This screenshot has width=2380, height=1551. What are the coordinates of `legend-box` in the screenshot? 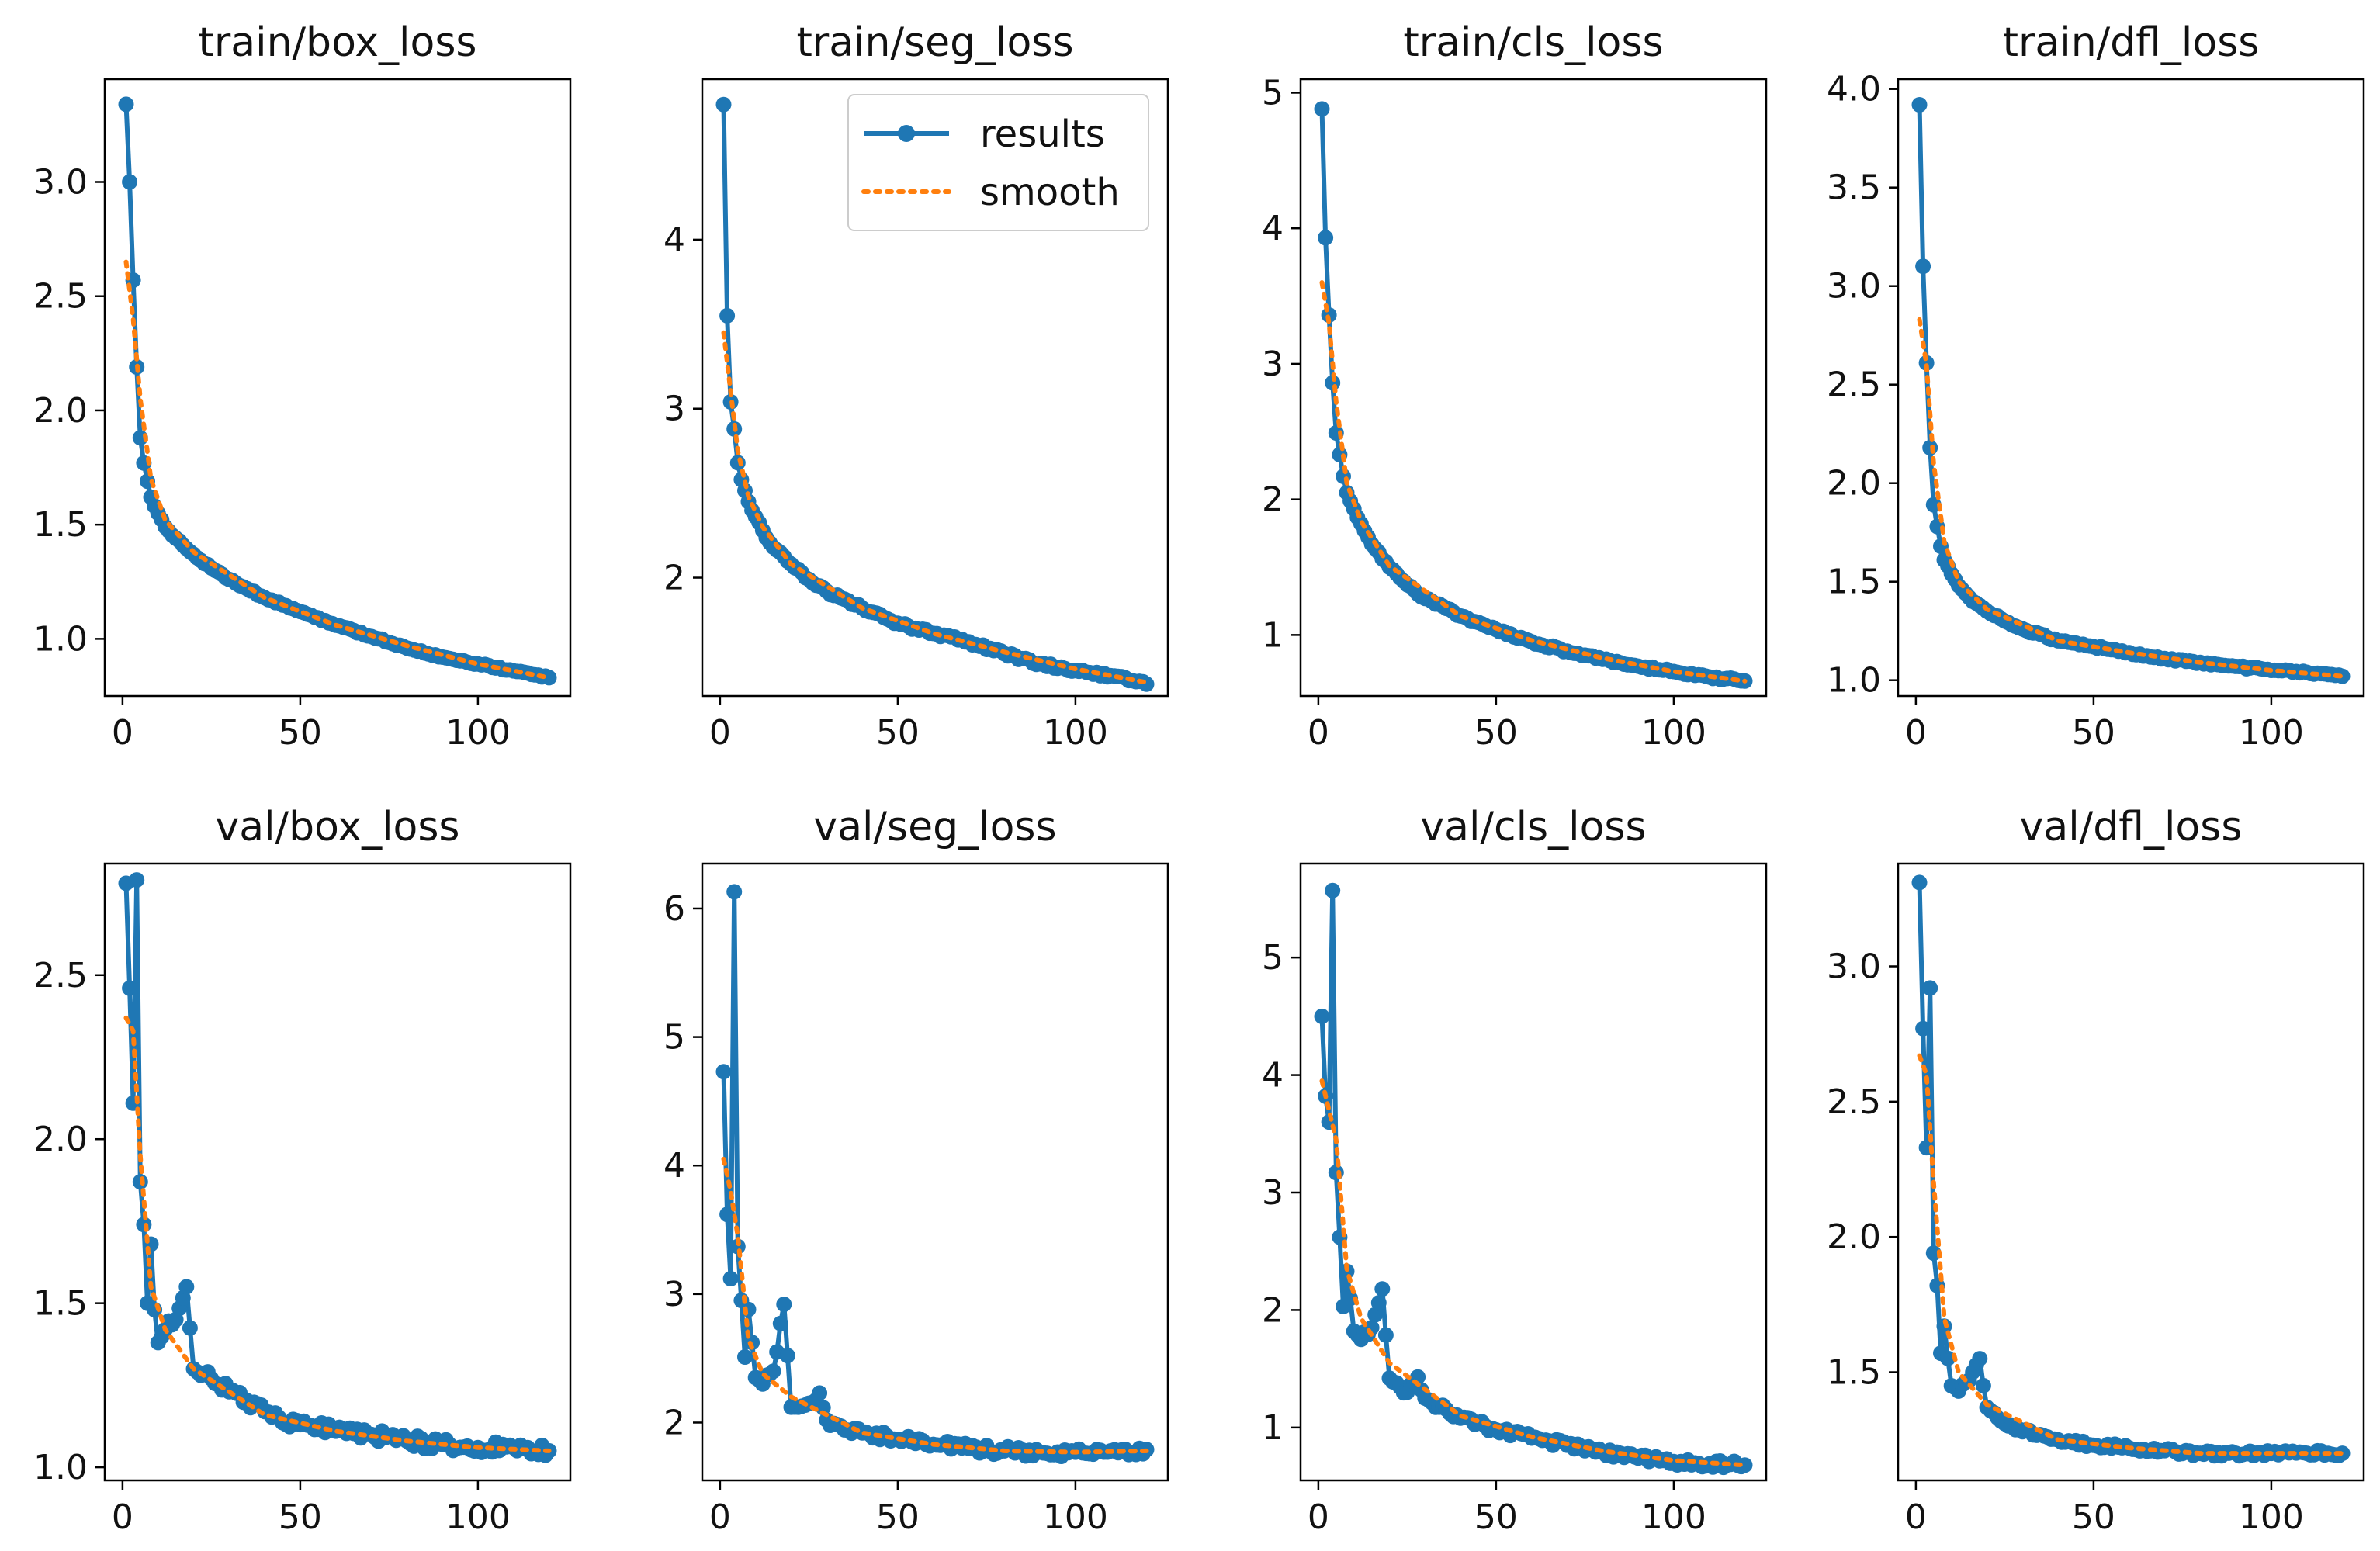 It's located at (998, 162).